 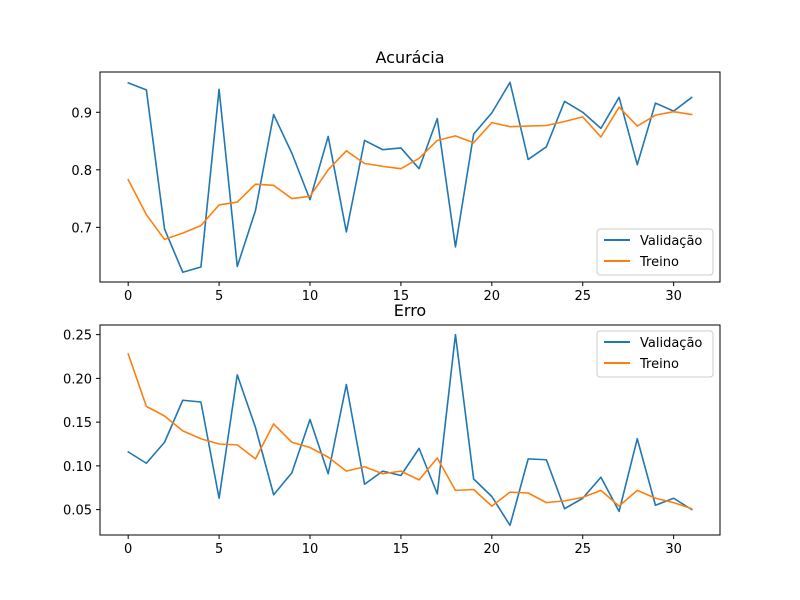 What do you see at coordinates (77, 423) in the screenshot?
I see `error-y-tick-label: 0.15` at bounding box center [77, 423].